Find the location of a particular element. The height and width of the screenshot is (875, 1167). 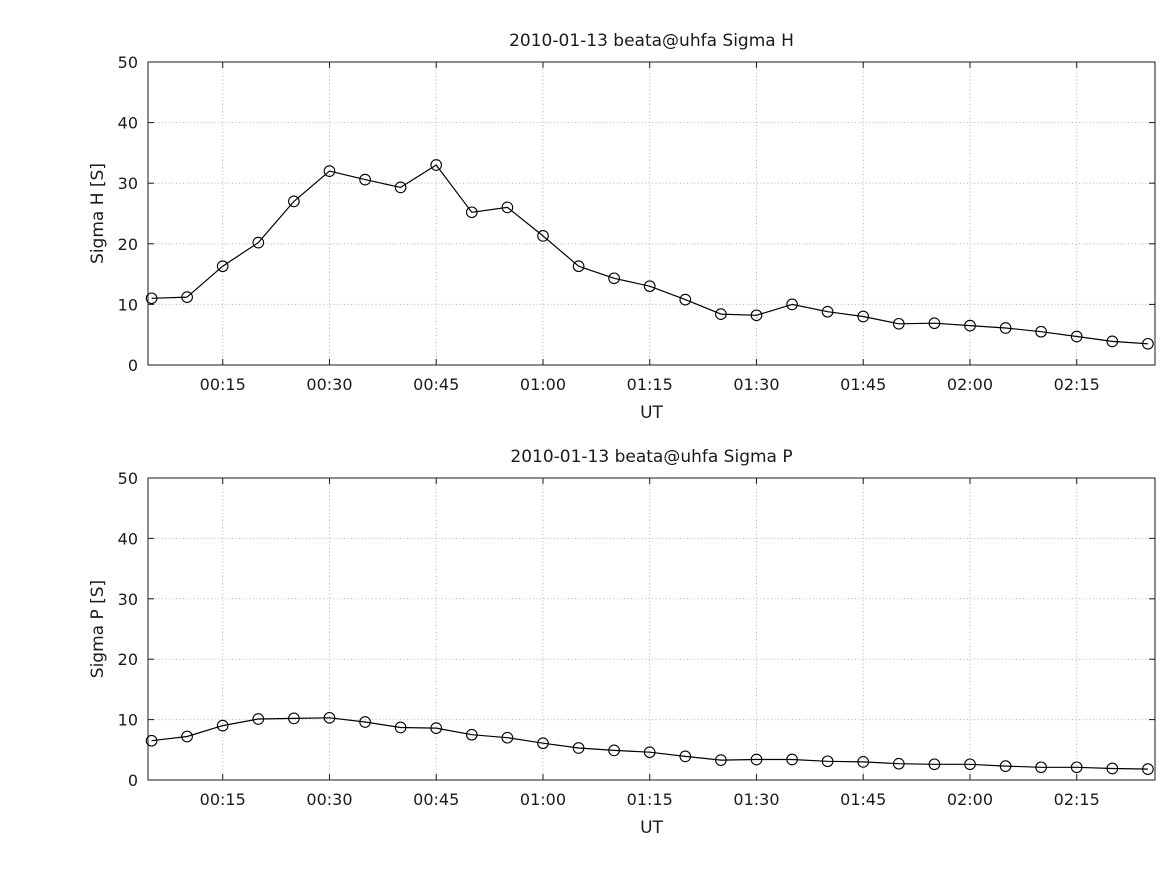

y-axis-label: Sigma P [S] is located at coordinates (98, 629).